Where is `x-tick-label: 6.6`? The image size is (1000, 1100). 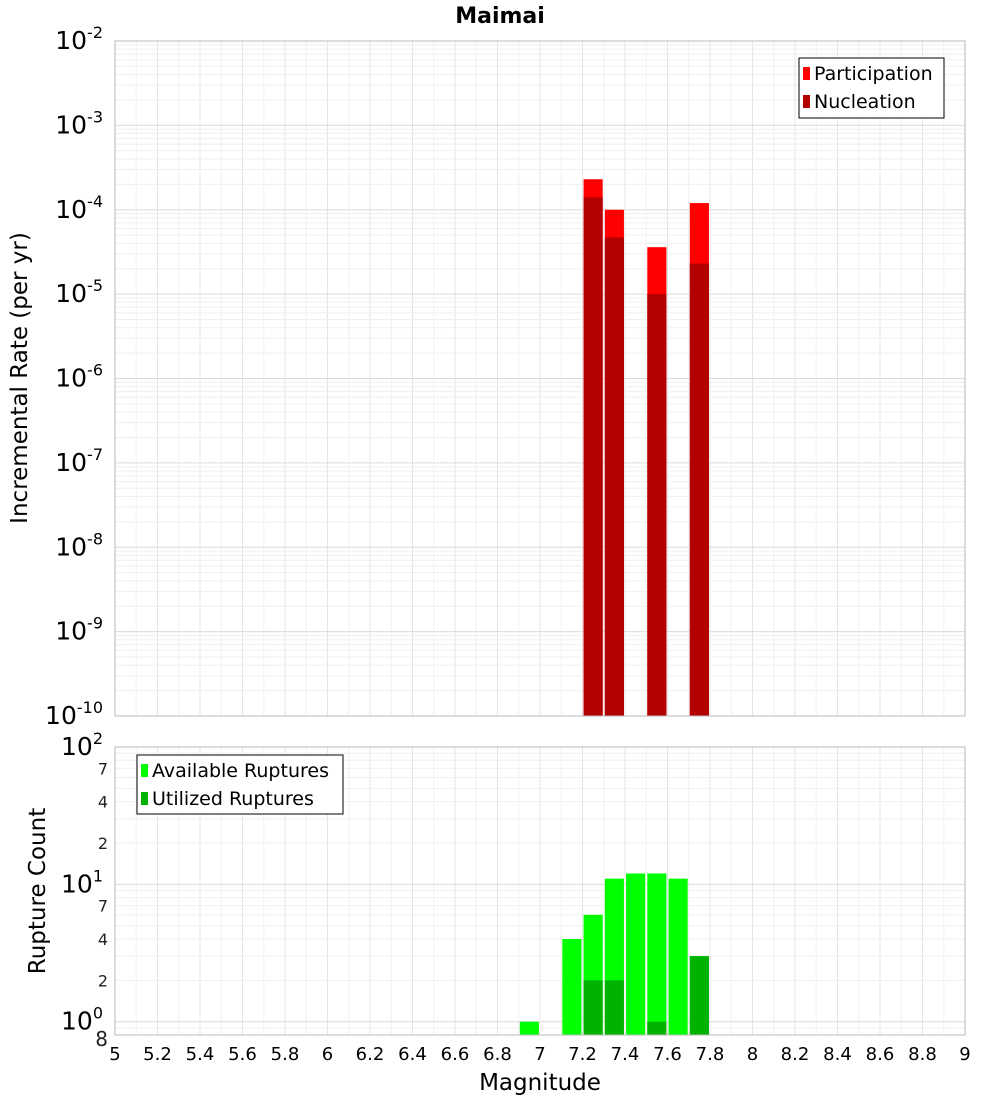
x-tick-label: 6.6 is located at coordinates (455, 1054).